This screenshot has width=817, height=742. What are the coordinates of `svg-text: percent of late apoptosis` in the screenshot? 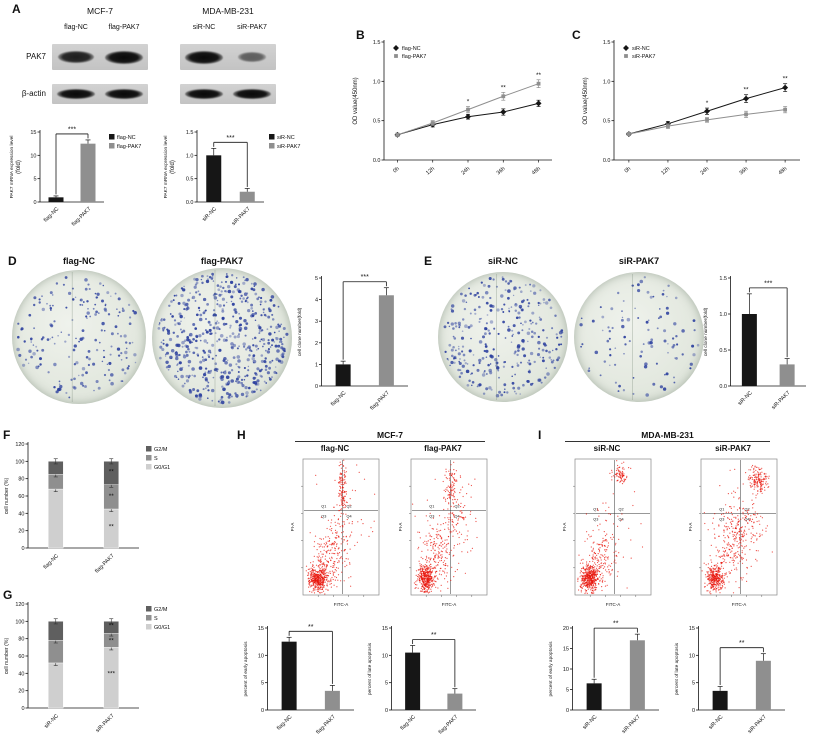 It's located at (677, 668).